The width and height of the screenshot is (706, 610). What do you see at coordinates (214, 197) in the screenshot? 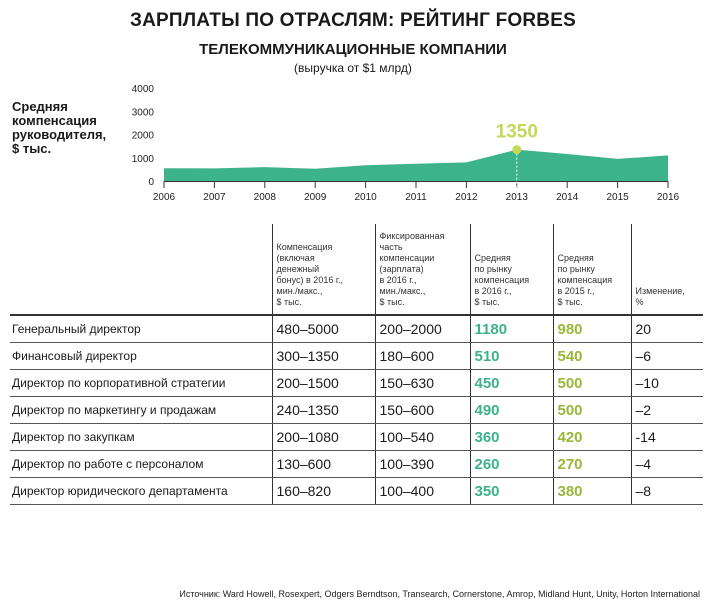
I see `x-tick-label: 2007` at bounding box center [214, 197].